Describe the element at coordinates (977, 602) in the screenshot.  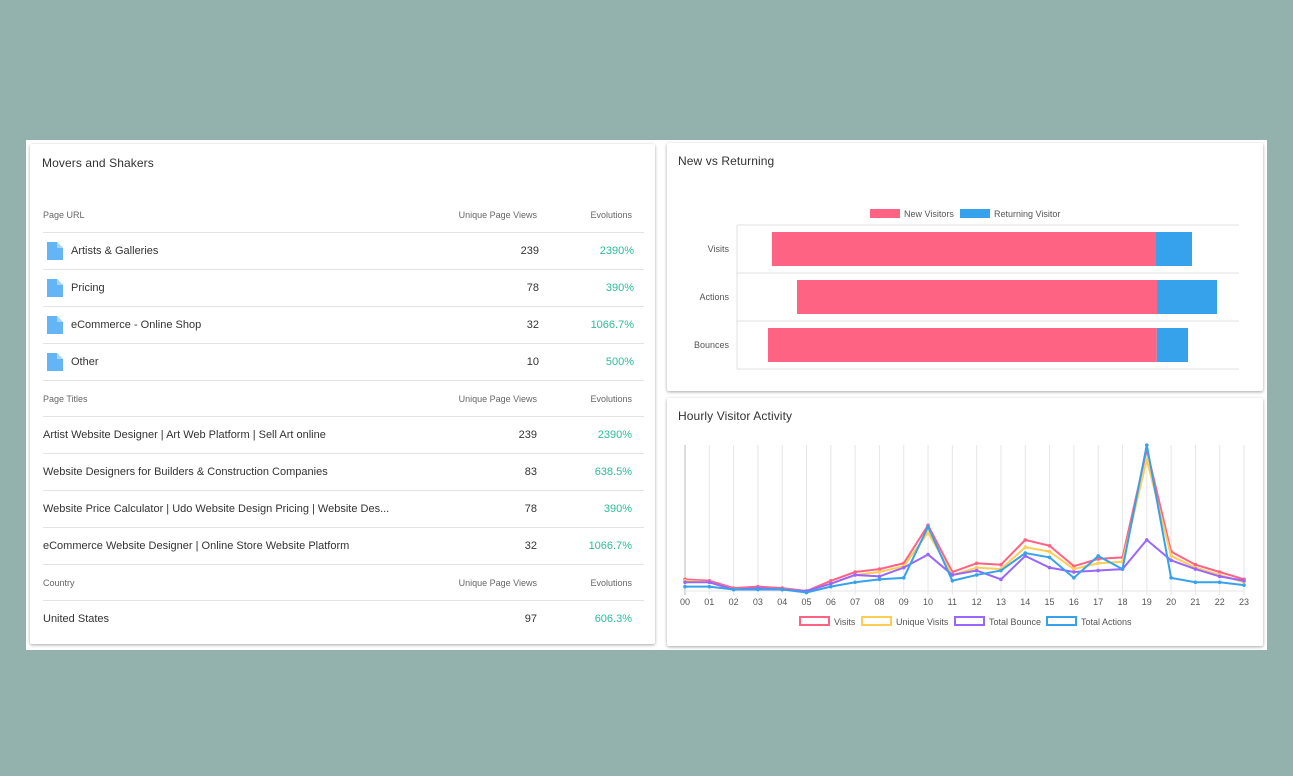
I see `x-tick-label: 12` at that location.